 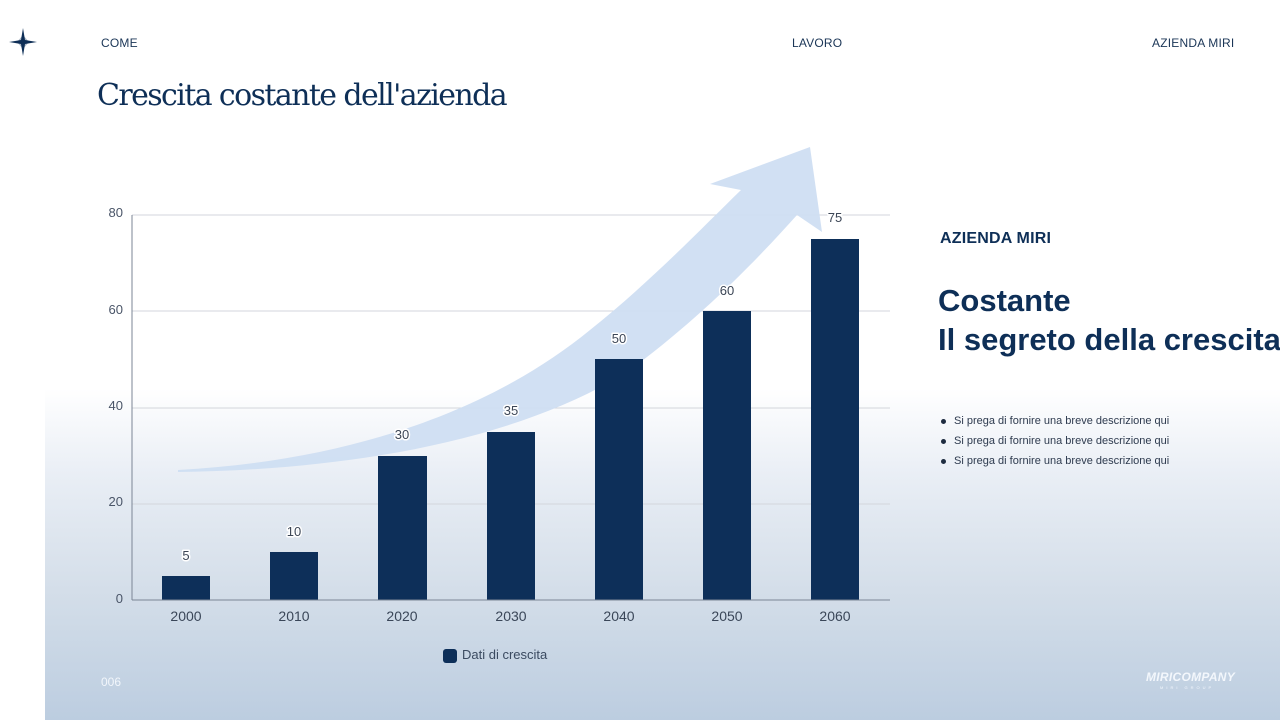 I want to click on bar-2000, so click(x=186, y=588).